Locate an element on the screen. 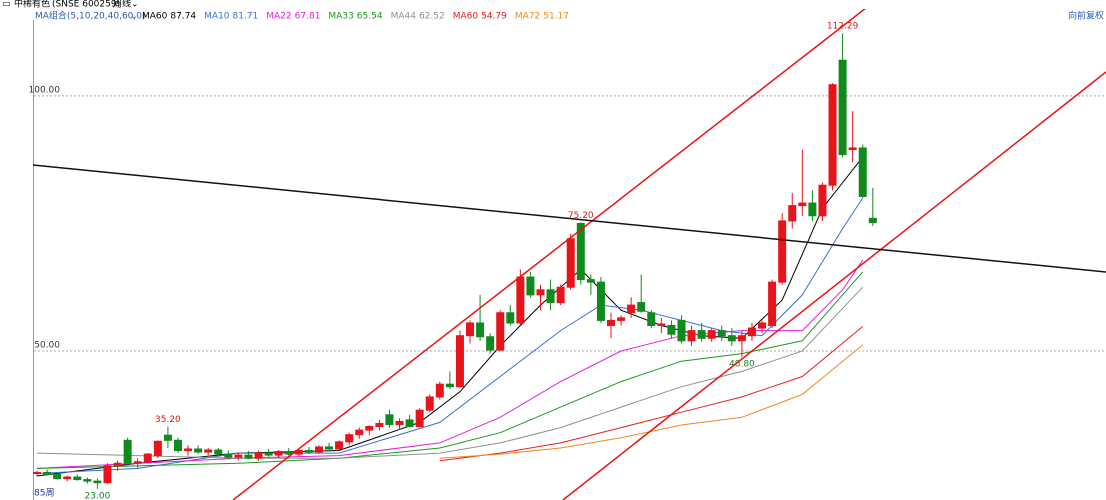  price-annotation: 35.20 is located at coordinates (168, 420).